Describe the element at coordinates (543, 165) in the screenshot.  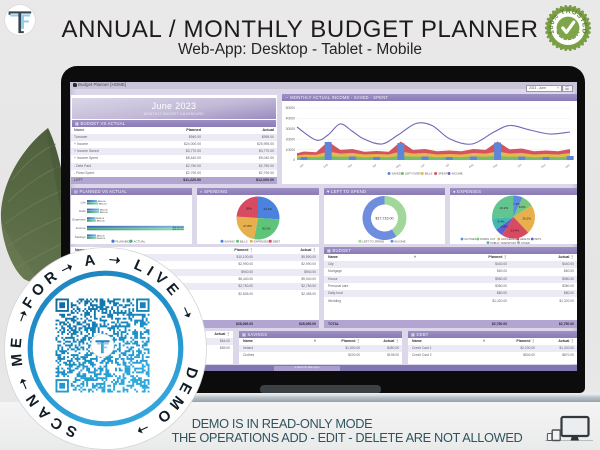
I see `svg-text: Nov` at that location.